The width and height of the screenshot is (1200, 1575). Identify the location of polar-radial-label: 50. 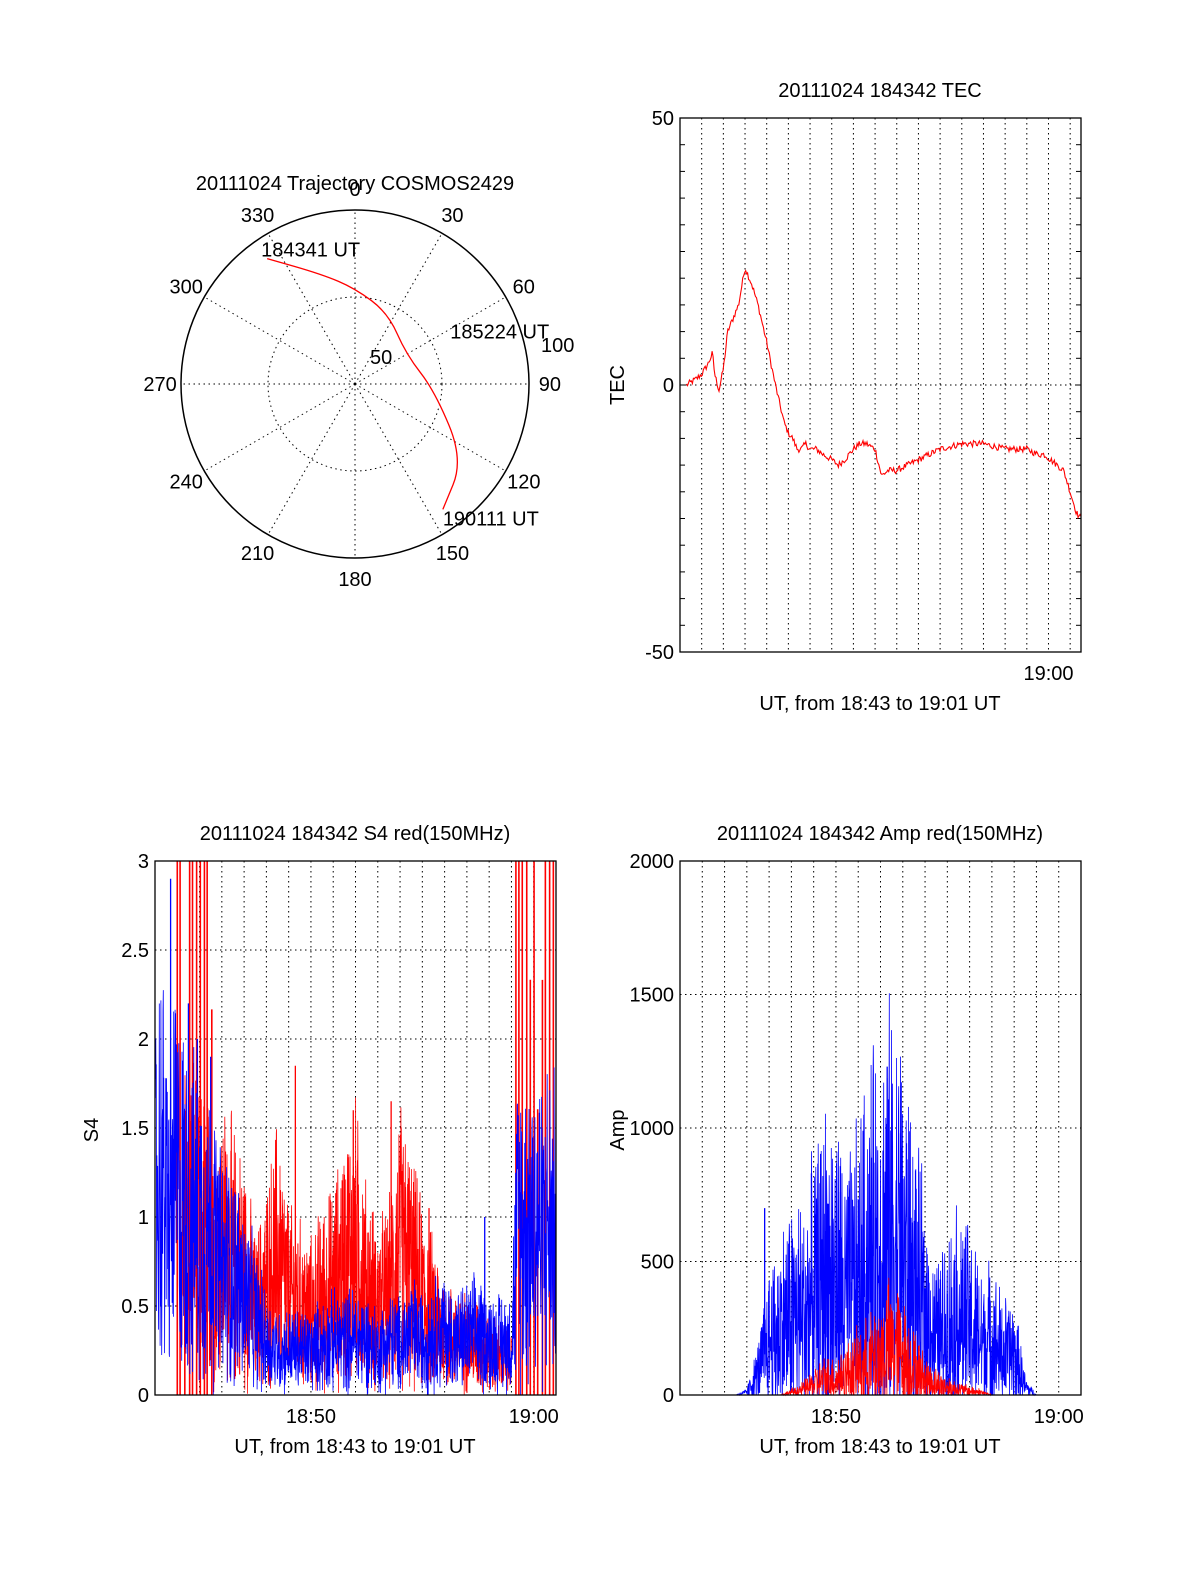
(381, 358).